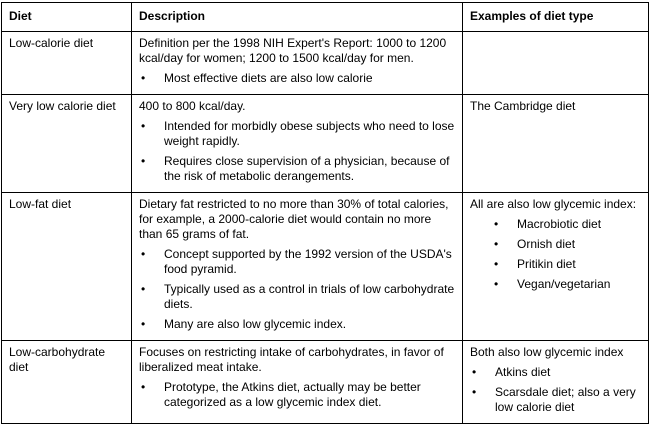  I want to click on header-row: Diet Description Examples of diet type, so click(325, 17).